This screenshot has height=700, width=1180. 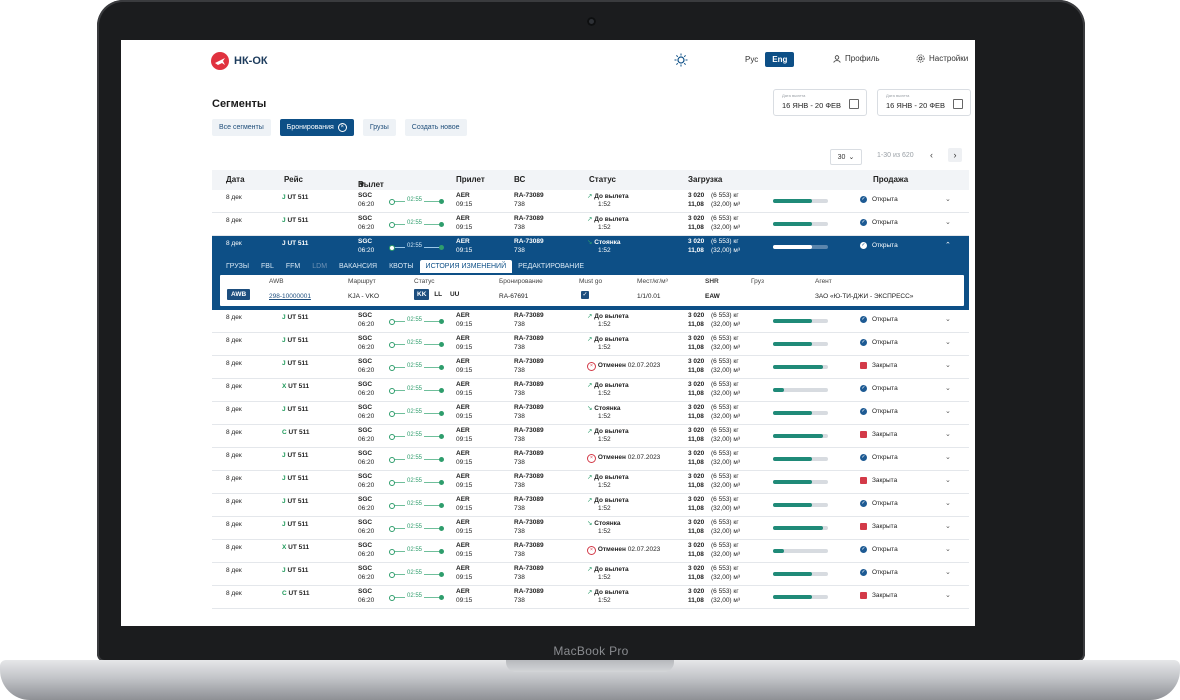 What do you see at coordinates (435, 127) in the screenshot?
I see `tab-create-new: Создать новое` at bounding box center [435, 127].